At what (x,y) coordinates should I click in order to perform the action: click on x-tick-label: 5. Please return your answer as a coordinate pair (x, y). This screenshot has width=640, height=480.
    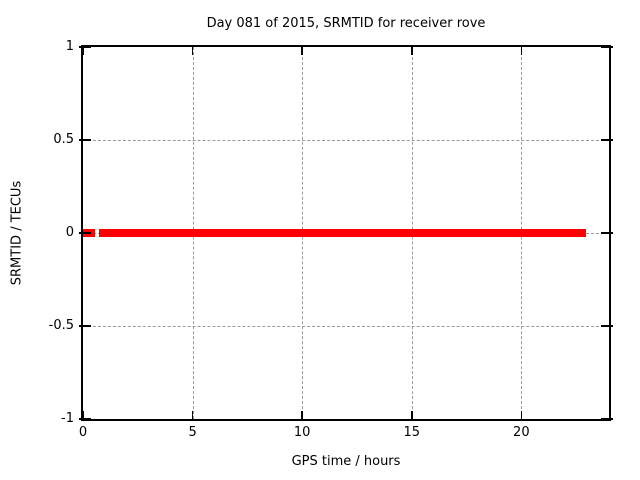
    Looking at the image, I should click on (192, 432).